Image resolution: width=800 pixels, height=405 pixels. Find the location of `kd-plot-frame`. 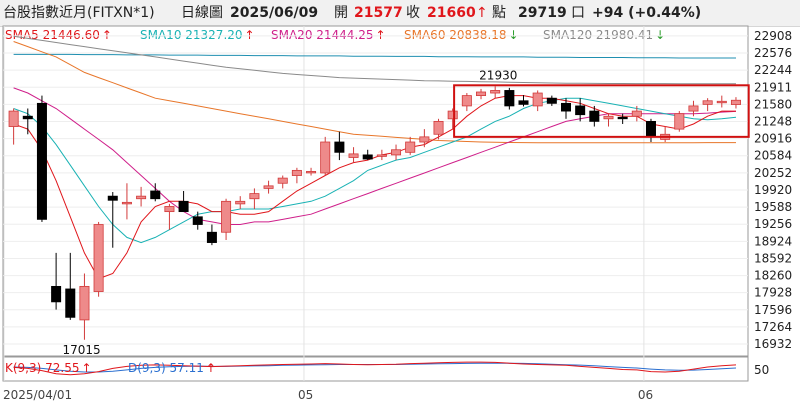

kd-plot-frame is located at coordinates (375, 369).